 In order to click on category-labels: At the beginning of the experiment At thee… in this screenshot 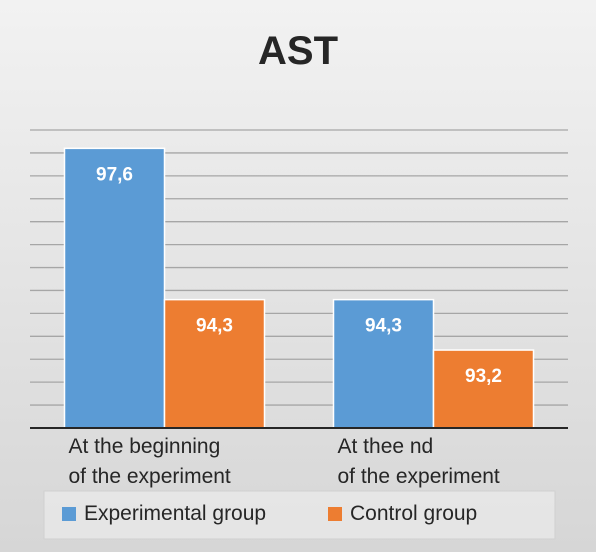, I will do `click(284, 461)`.